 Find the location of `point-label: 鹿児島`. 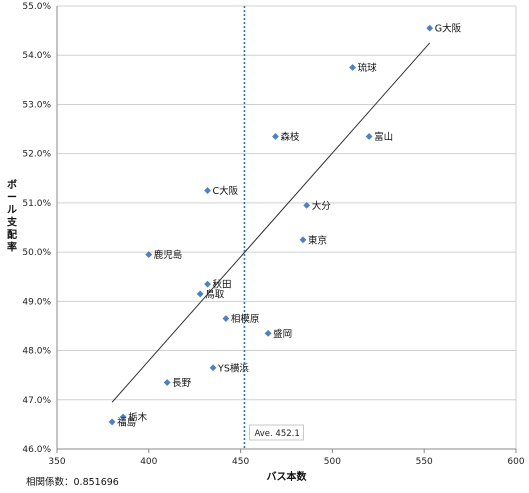

point-label: 鹿児島 is located at coordinates (168, 255).